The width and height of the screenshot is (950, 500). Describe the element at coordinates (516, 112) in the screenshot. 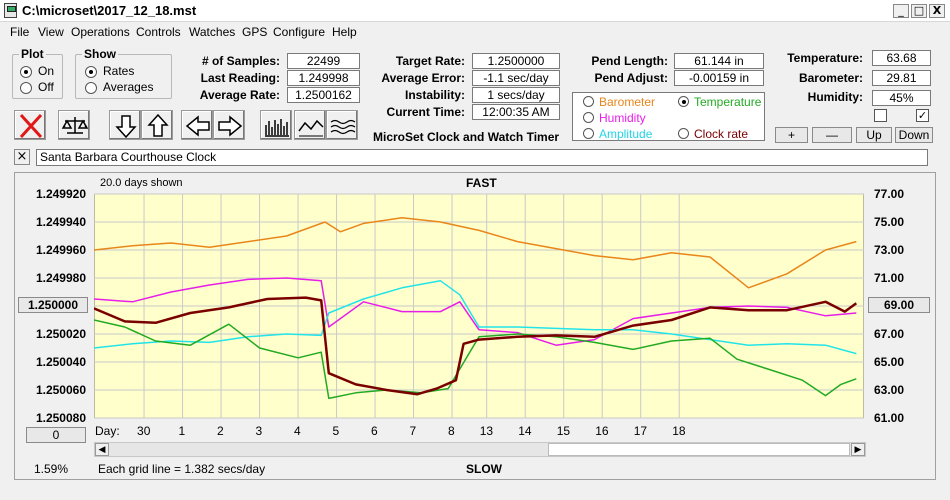

I see `current-time-field: 12:00:35 AM` at that location.